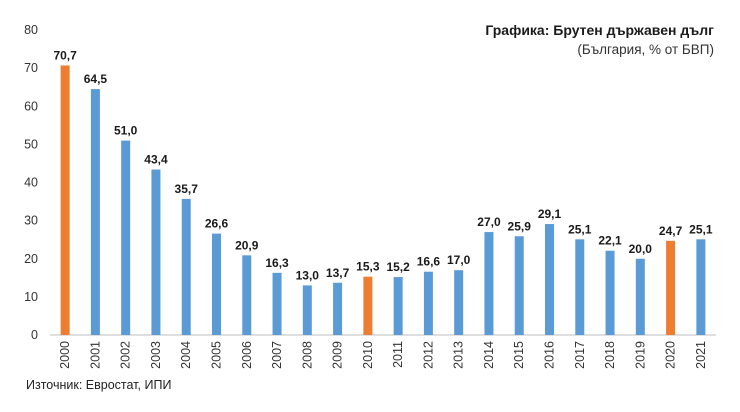  What do you see at coordinates (599, 30) in the screenshot?
I see `chart-title: Графика: Брутен държавен дълг` at bounding box center [599, 30].